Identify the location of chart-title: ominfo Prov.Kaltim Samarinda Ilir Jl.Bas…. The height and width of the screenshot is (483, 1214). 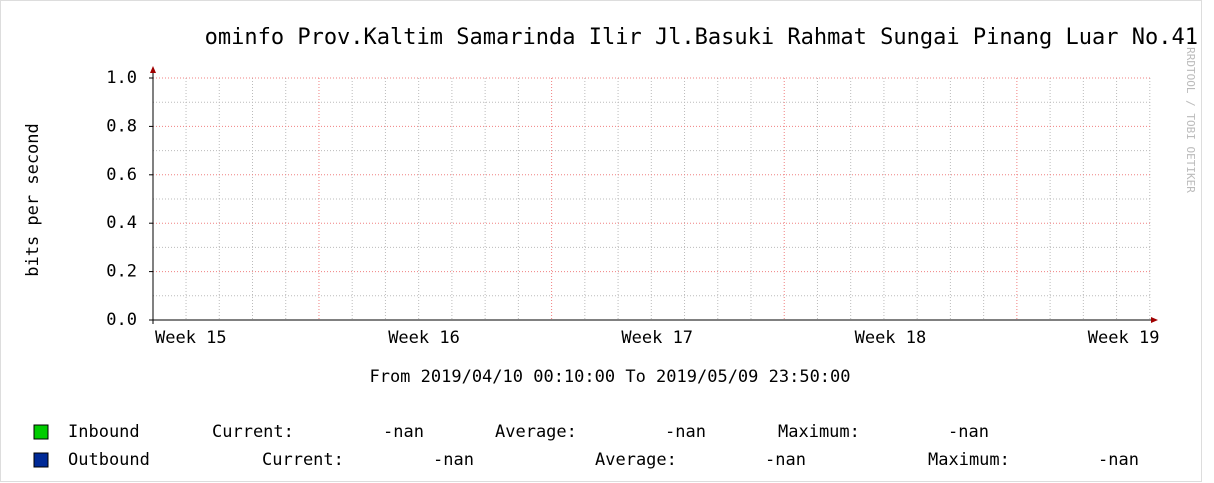
(701, 37).